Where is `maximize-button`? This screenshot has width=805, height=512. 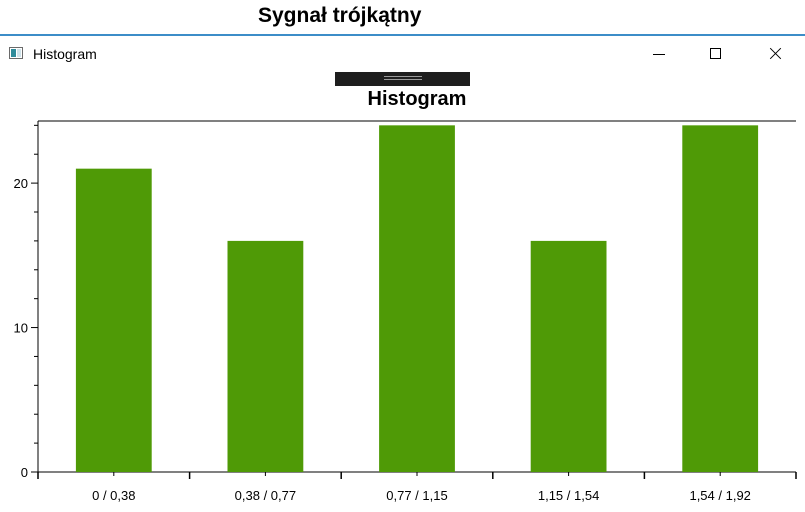
maximize-button is located at coordinates (716, 54).